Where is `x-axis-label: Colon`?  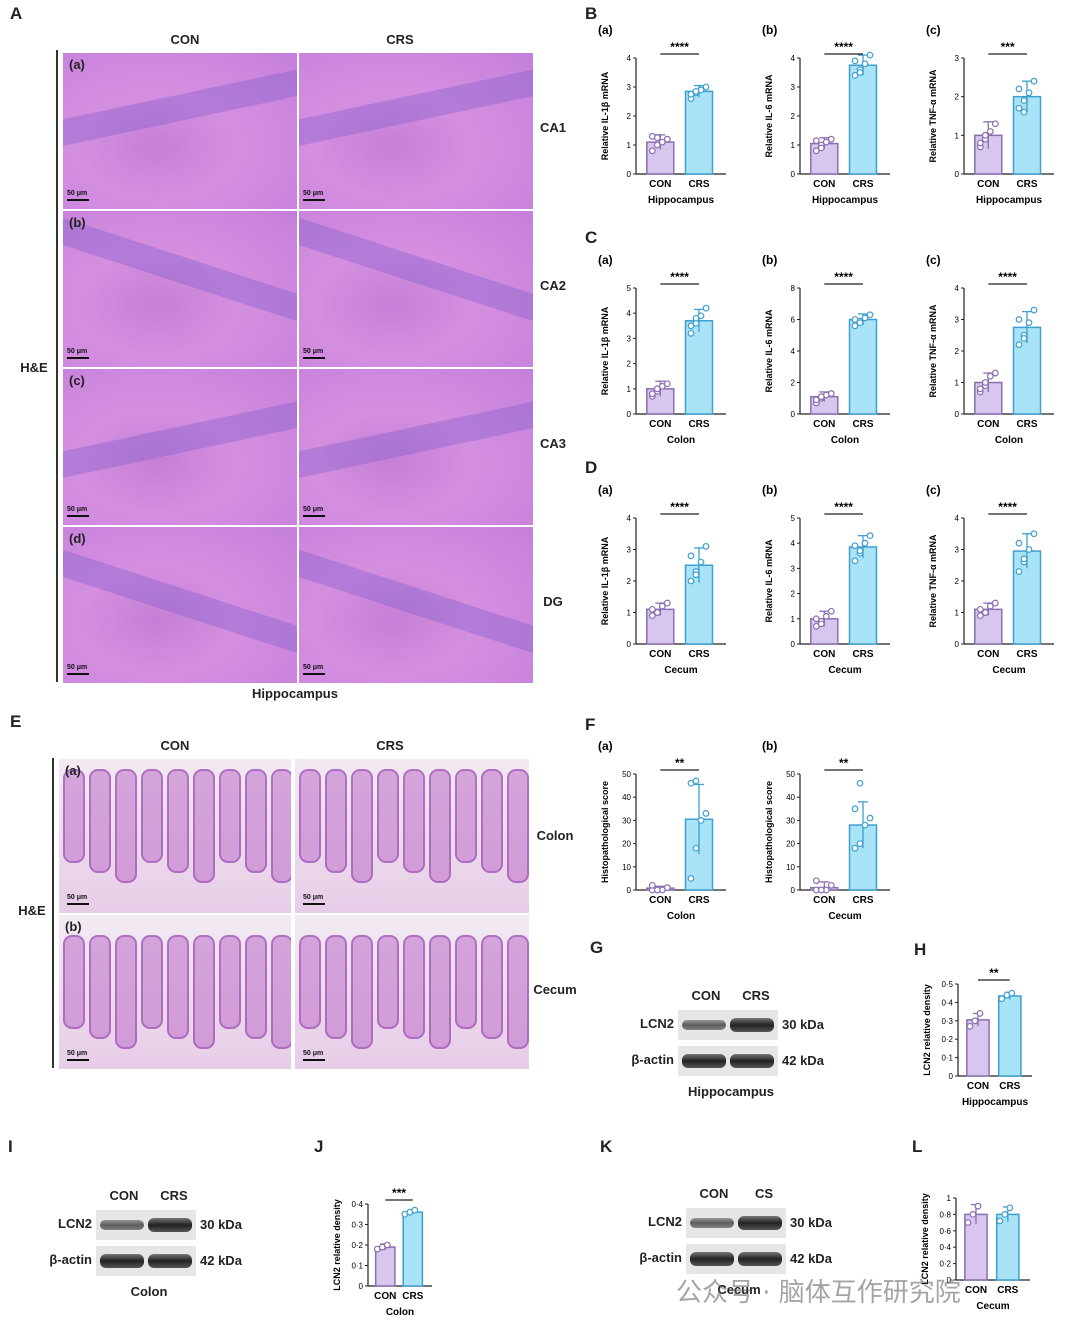 x-axis-label: Colon is located at coordinates (681, 440).